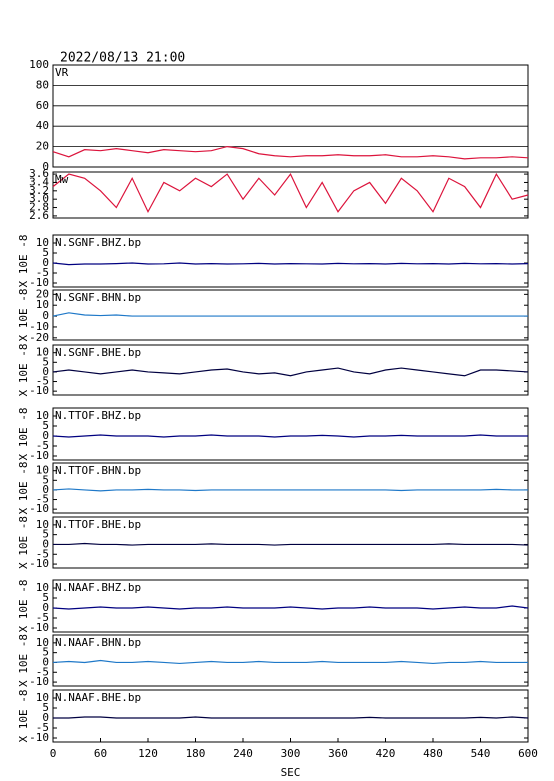 The image size is (554, 781). I want to click on trace-label: N.NAAF.BHE.bp, so click(98, 697).